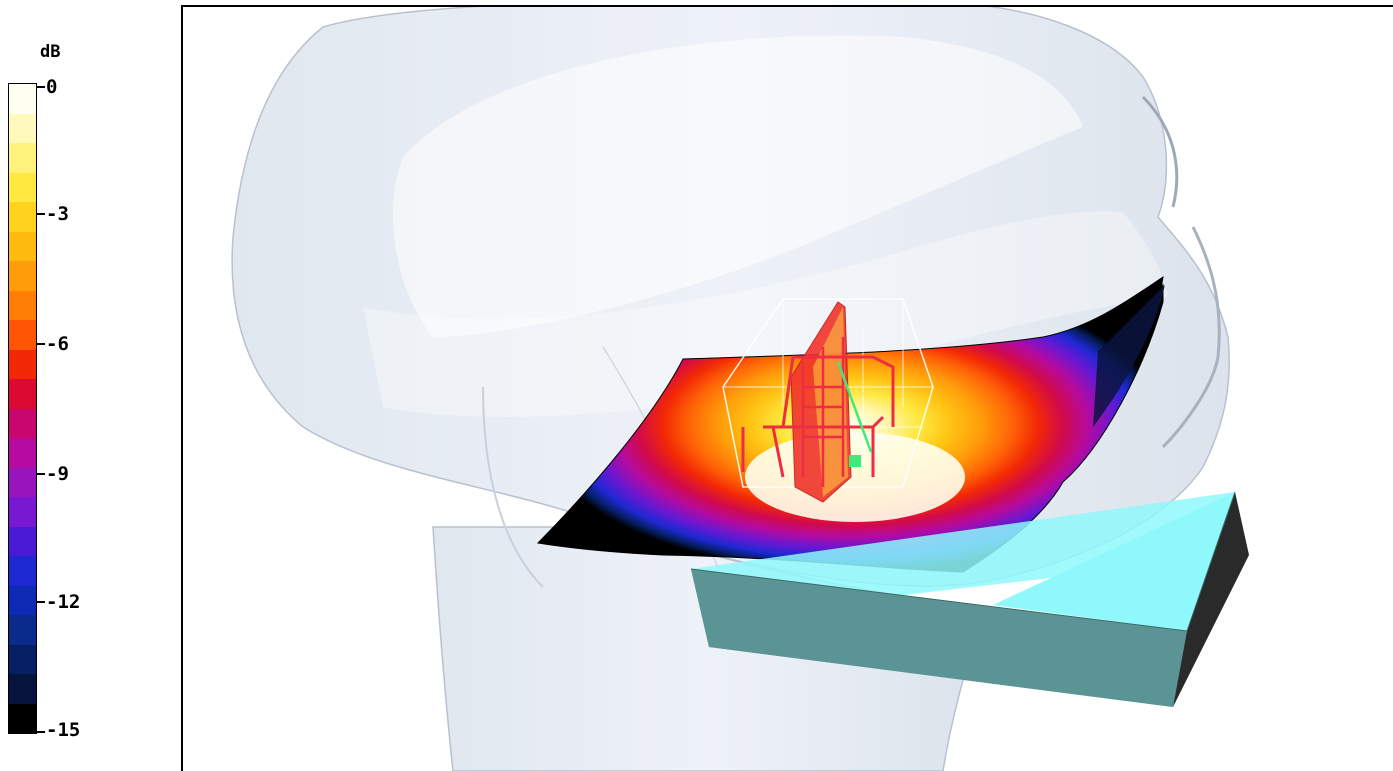 The height and width of the screenshot is (771, 1393). I want to click on probe-red-ladder, so click(823, 412).